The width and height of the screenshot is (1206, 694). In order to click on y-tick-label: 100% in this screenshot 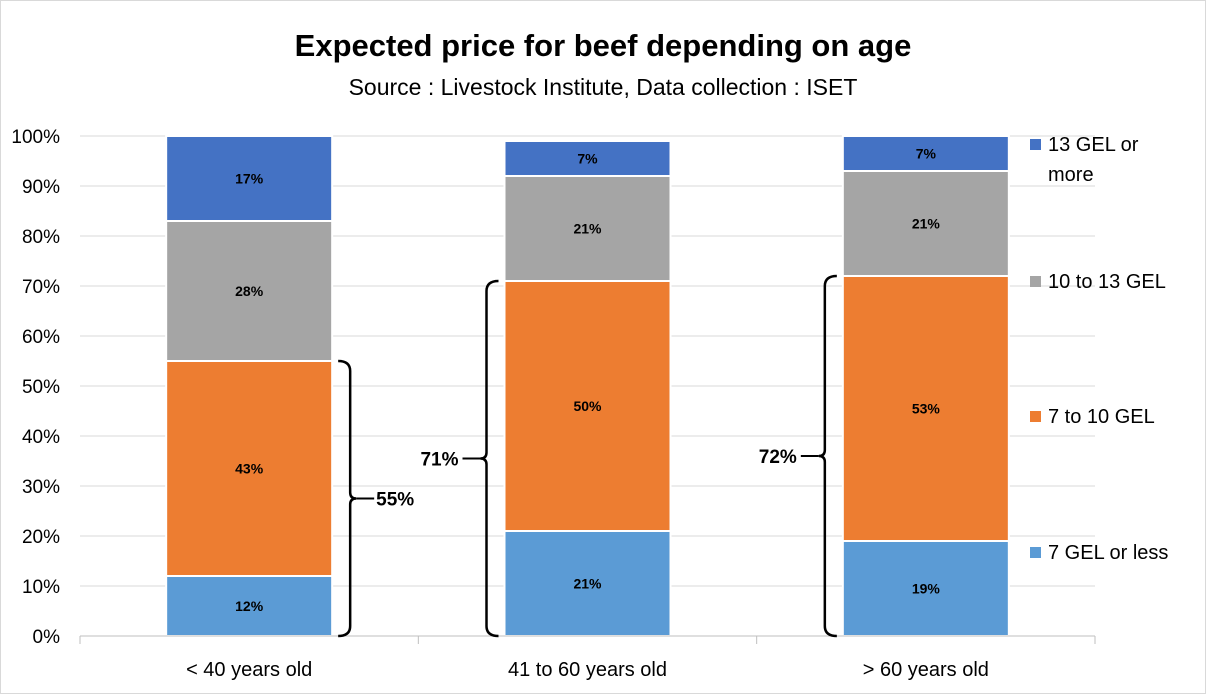, I will do `click(35, 137)`.